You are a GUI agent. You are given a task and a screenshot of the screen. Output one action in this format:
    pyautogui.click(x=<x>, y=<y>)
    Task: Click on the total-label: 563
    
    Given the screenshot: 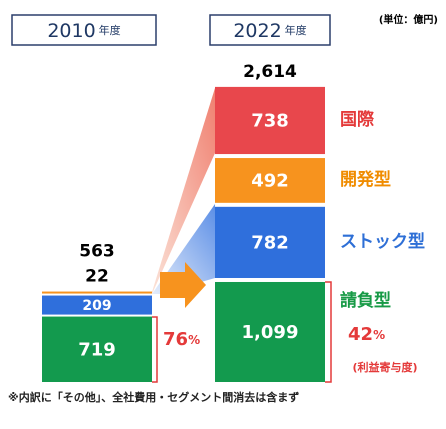 What is the action you would take?
    pyautogui.click(x=97, y=252)
    